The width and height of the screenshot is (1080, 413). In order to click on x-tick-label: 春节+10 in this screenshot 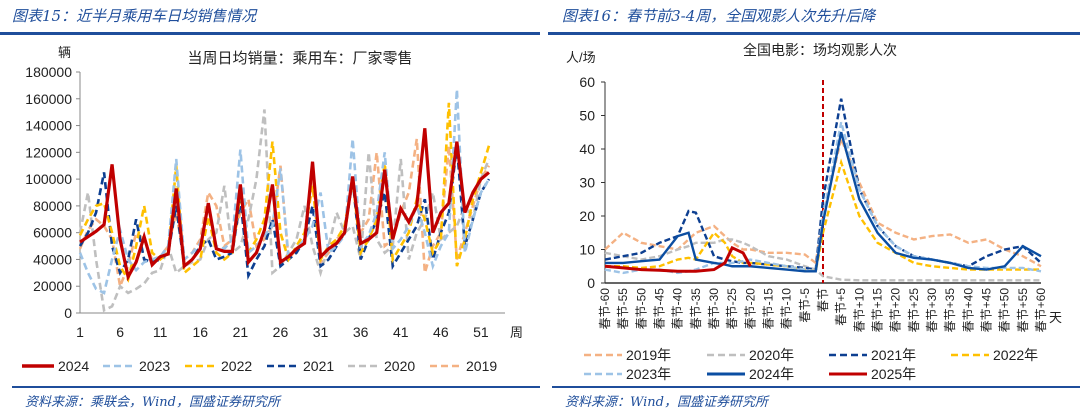, I will do `click(859, 310)`.